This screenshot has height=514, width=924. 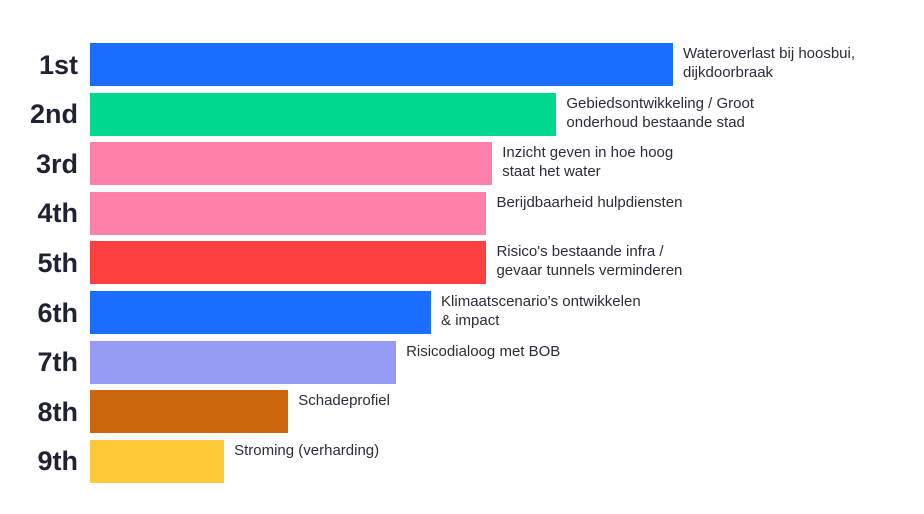 I want to click on rank-label: 5th, so click(x=58, y=262).